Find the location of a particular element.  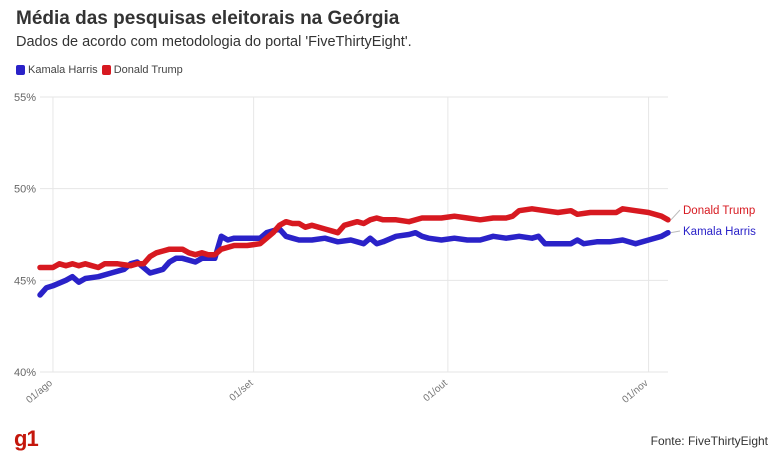

legend-swatch-trump is located at coordinates (106, 70).